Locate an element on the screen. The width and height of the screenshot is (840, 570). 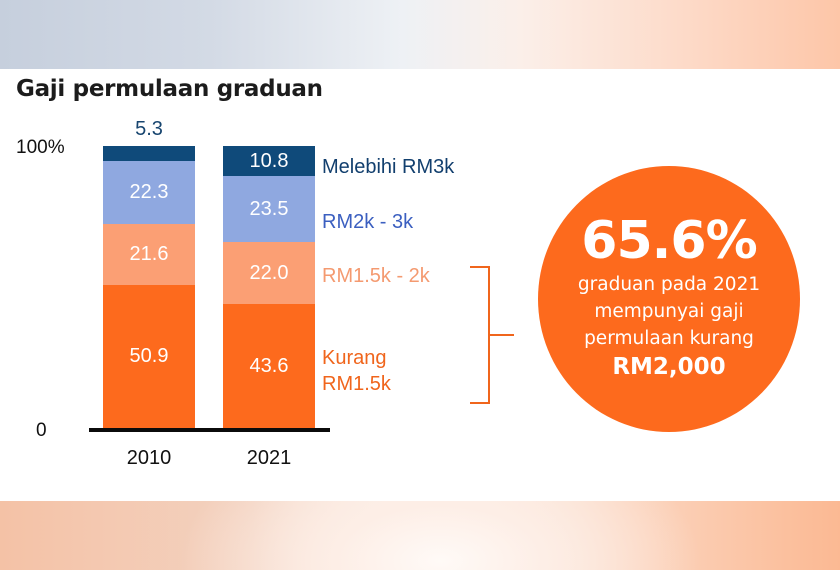
bar-2021-segment-rm1-5k-2k: 22.0 is located at coordinates (269, 273).